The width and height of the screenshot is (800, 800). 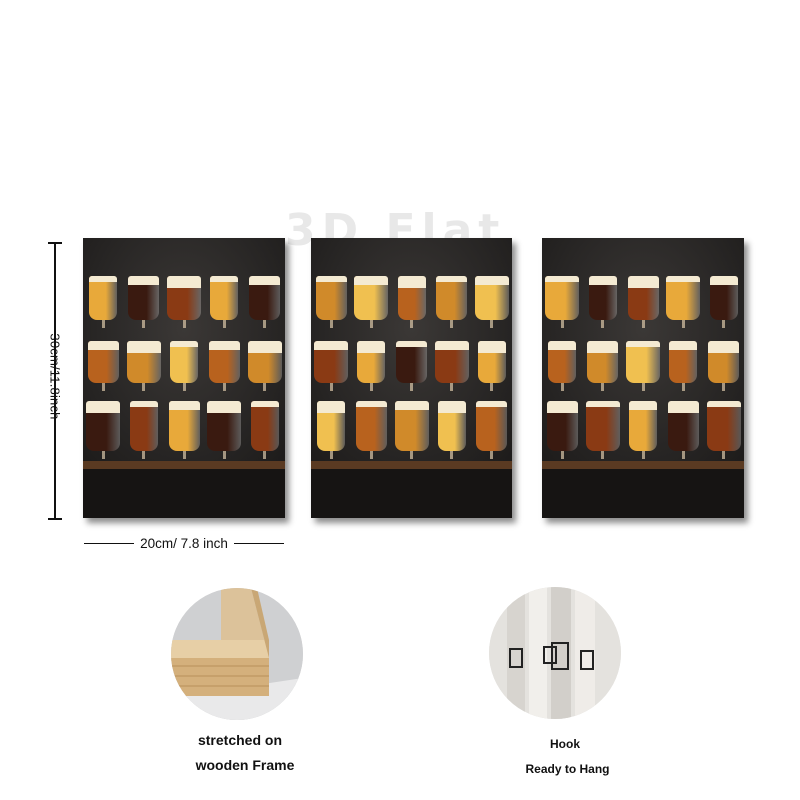 What do you see at coordinates (55, 519) in the screenshot?
I see `height-bottom-tick` at bounding box center [55, 519].